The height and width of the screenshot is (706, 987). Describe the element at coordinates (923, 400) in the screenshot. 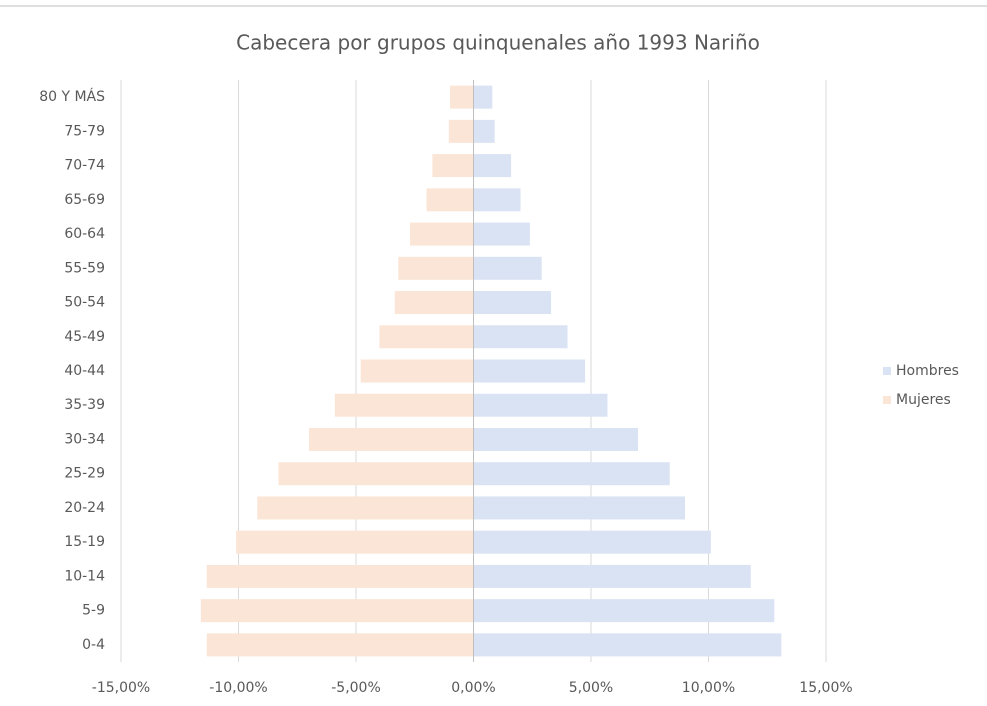

I see `legend-label: Mujeres` at that location.